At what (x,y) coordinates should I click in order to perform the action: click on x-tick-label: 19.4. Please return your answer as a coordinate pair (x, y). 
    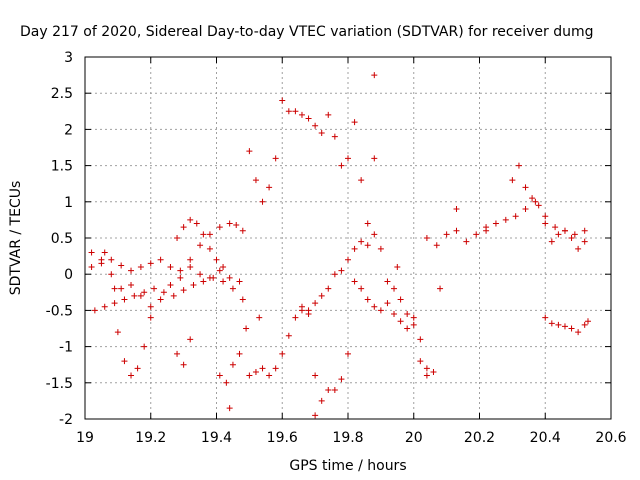
    Looking at the image, I should click on (216, 438).